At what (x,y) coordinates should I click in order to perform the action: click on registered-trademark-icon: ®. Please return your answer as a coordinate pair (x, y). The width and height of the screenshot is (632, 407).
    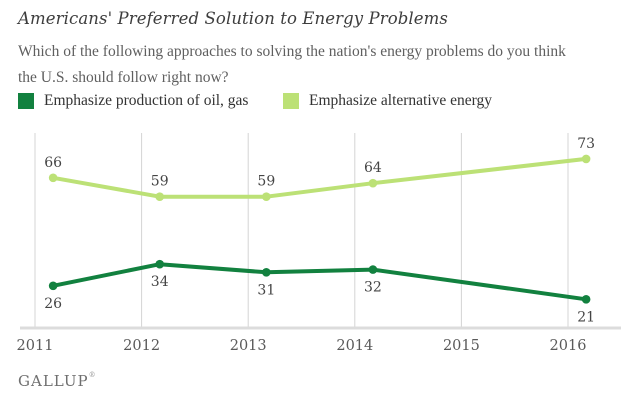
    Looking at the image, I should click on (92, 375).